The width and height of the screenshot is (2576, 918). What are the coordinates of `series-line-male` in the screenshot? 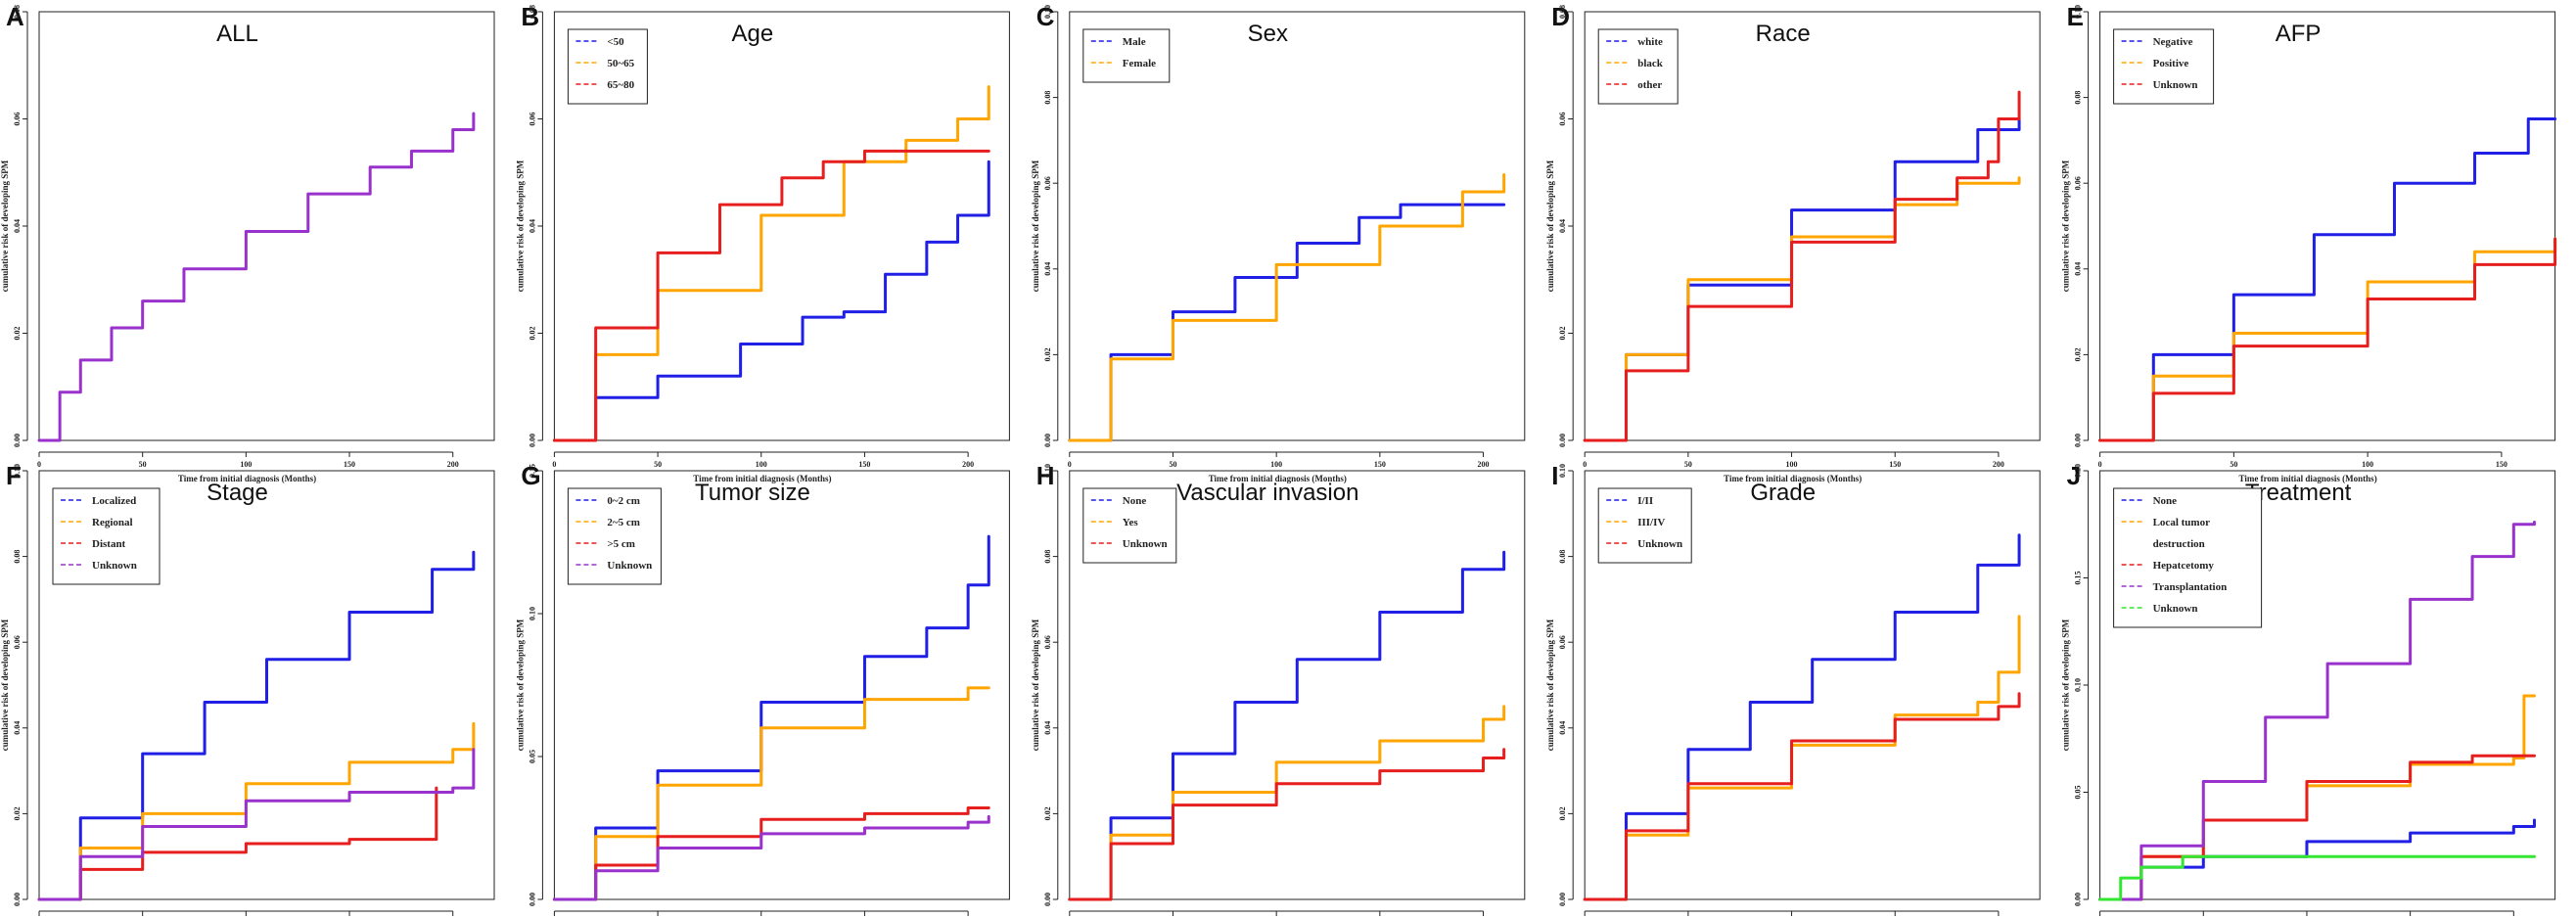 It's located at (1287, 322).